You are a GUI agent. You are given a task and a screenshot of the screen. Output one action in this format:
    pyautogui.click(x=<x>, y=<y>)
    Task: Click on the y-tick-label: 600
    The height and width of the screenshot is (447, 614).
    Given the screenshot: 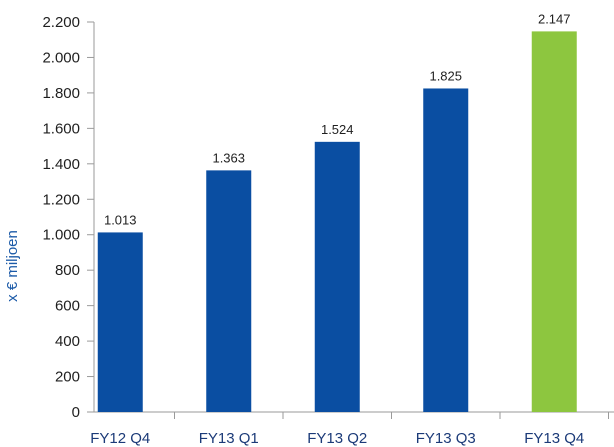 What is the action you would take?
    pyautogui.click(x=67, y=306)
    